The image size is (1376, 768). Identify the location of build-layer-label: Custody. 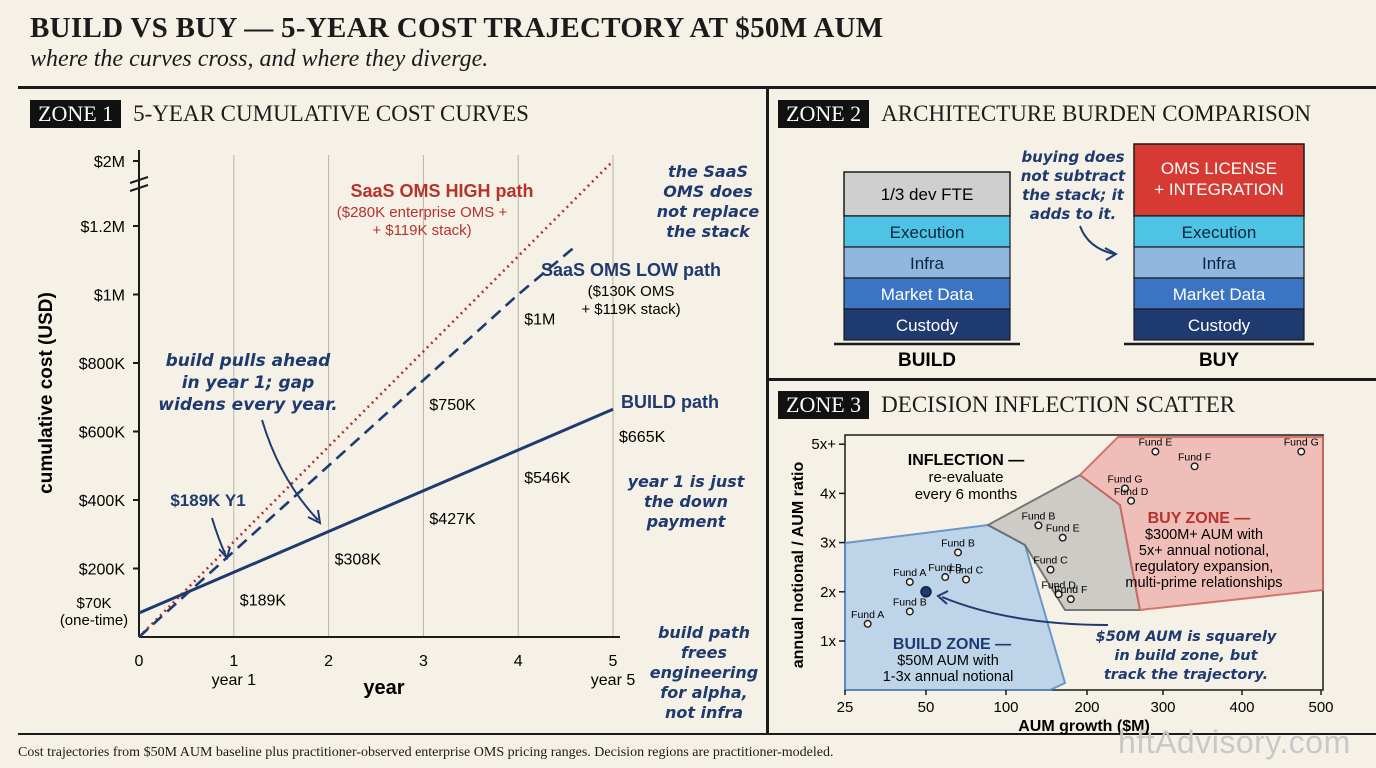
(927, 325).